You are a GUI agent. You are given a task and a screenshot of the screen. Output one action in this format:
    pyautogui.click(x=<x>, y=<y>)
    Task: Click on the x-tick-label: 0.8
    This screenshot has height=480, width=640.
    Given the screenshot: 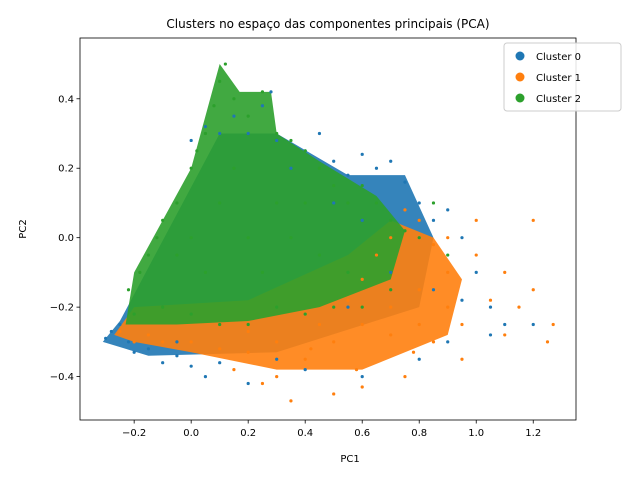 What is the action you would take?
    pyautogui.click(x=419, y=433)
    